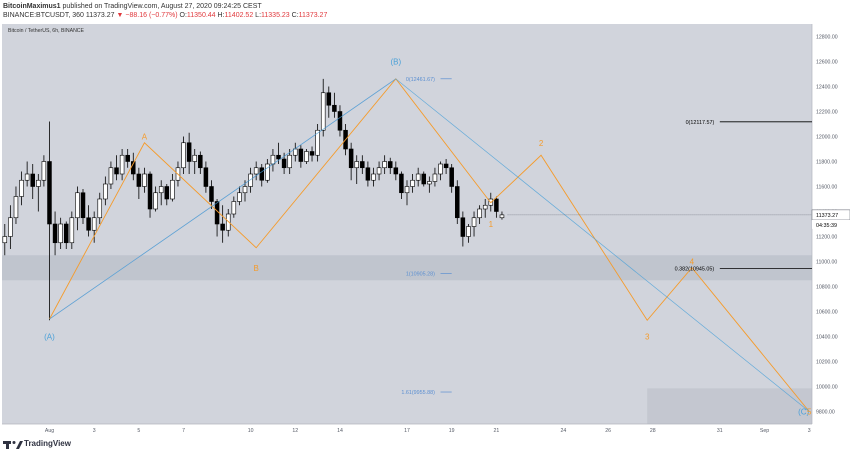  I want to click on wave-label-orange: B, so click(256, 268).